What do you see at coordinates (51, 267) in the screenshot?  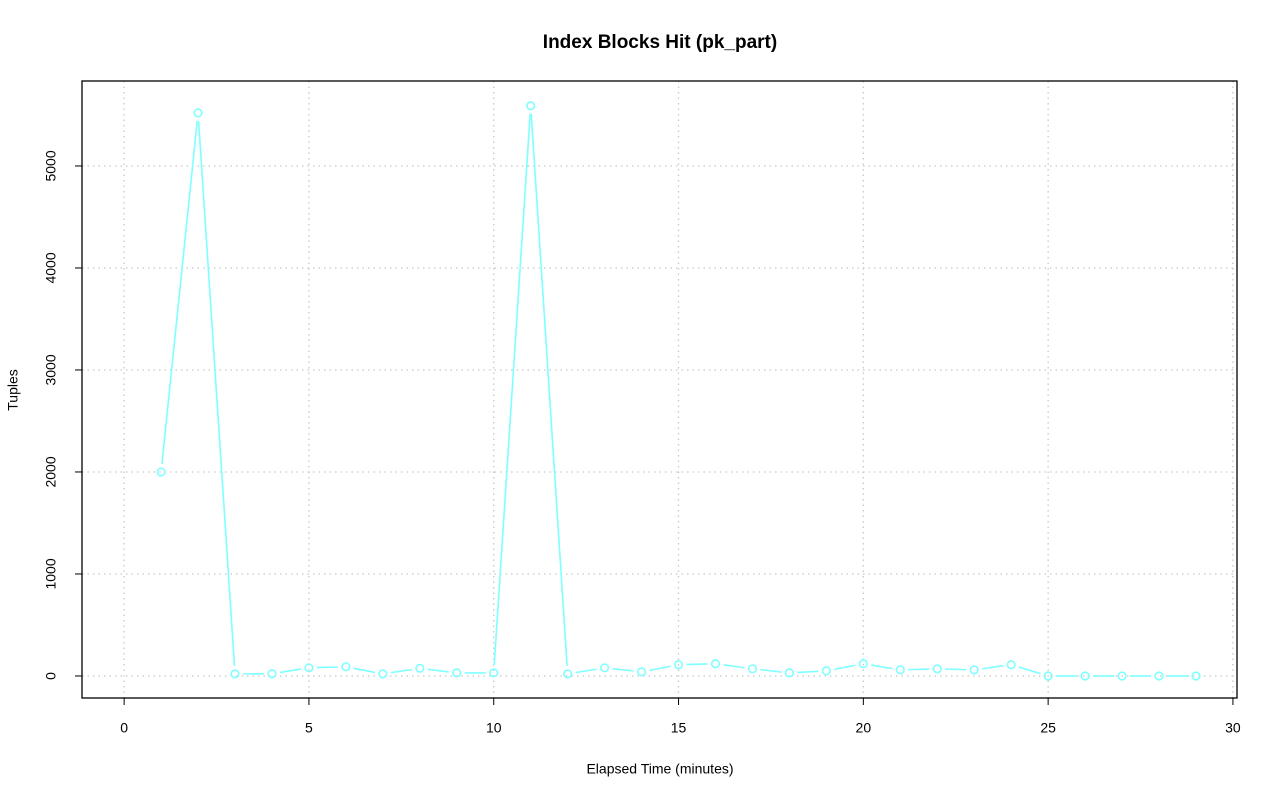 I see `y-tick-label: 4000` at bounding box center [51, 267].